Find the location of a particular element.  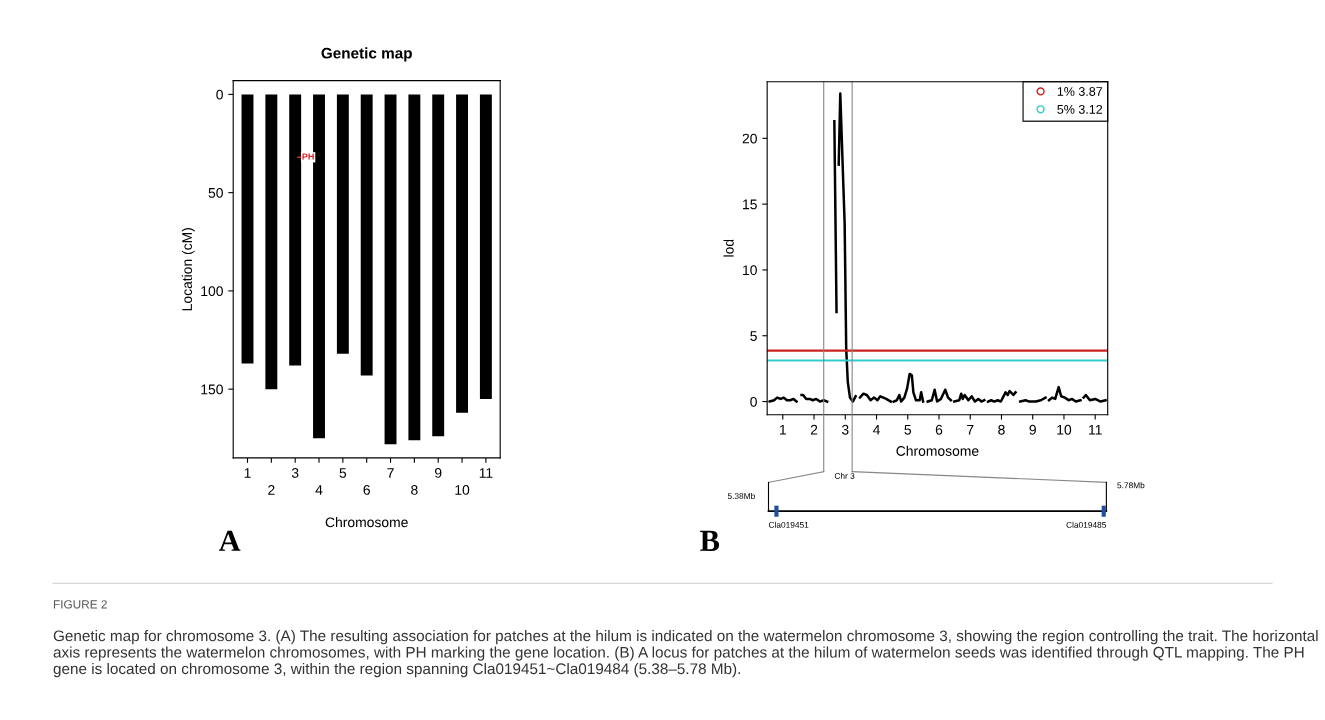

text: Cla019485 is located at coordinates (1086, 524).